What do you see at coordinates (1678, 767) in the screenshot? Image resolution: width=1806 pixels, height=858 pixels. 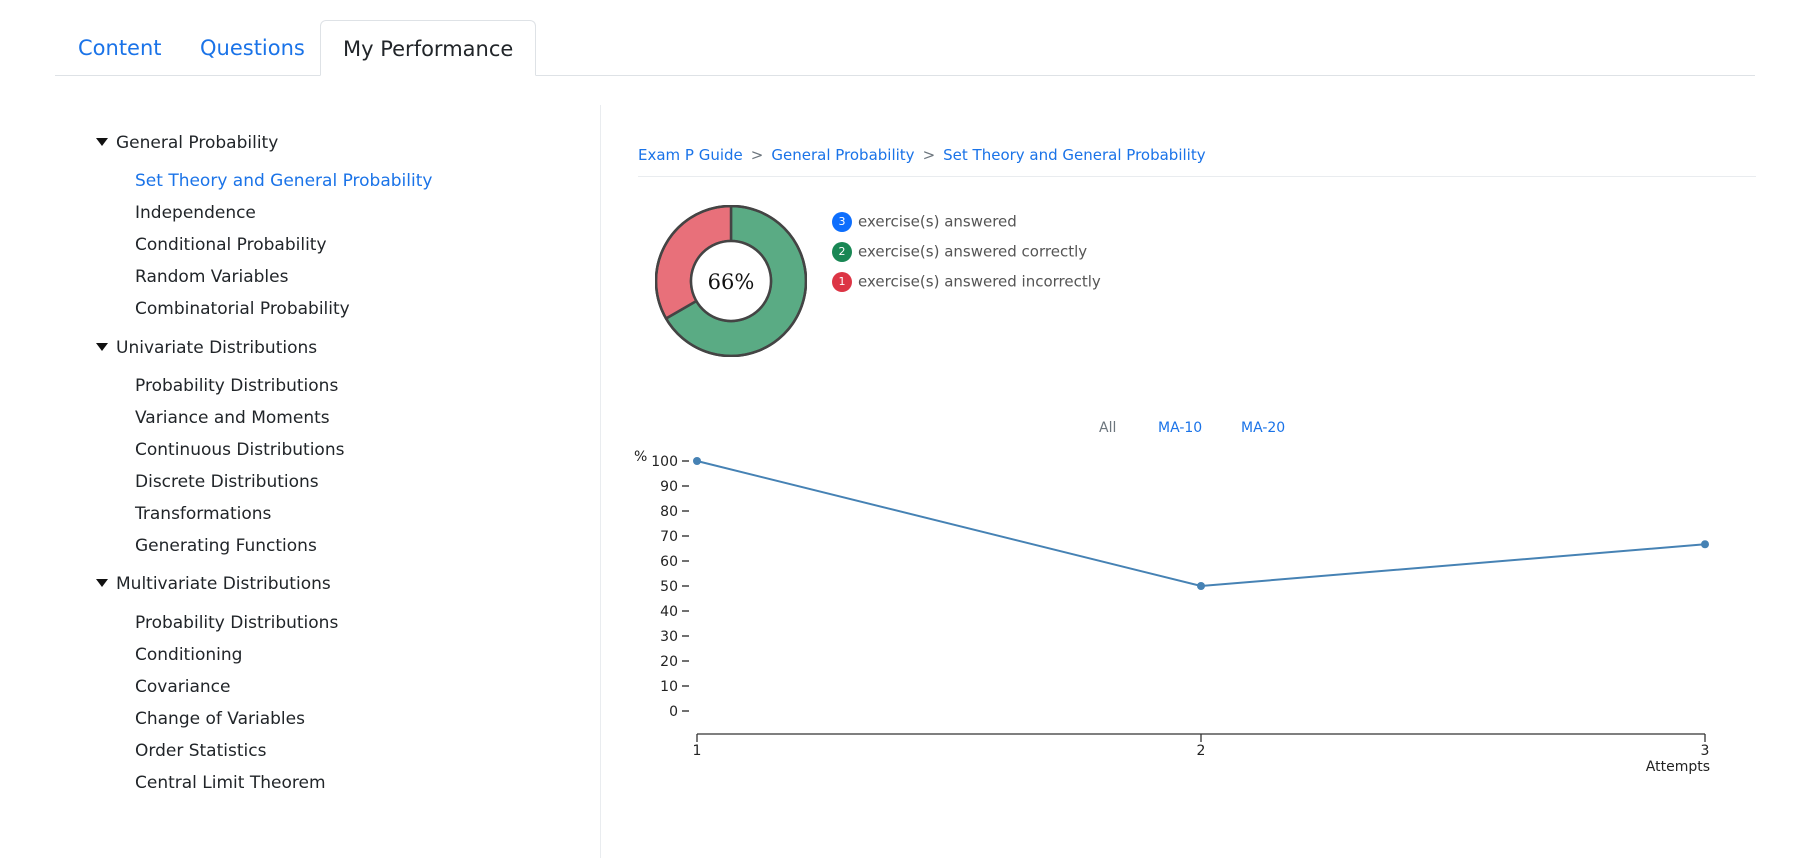 I see `x-axis-label: Attempts` at bounding box center [1678, 767].